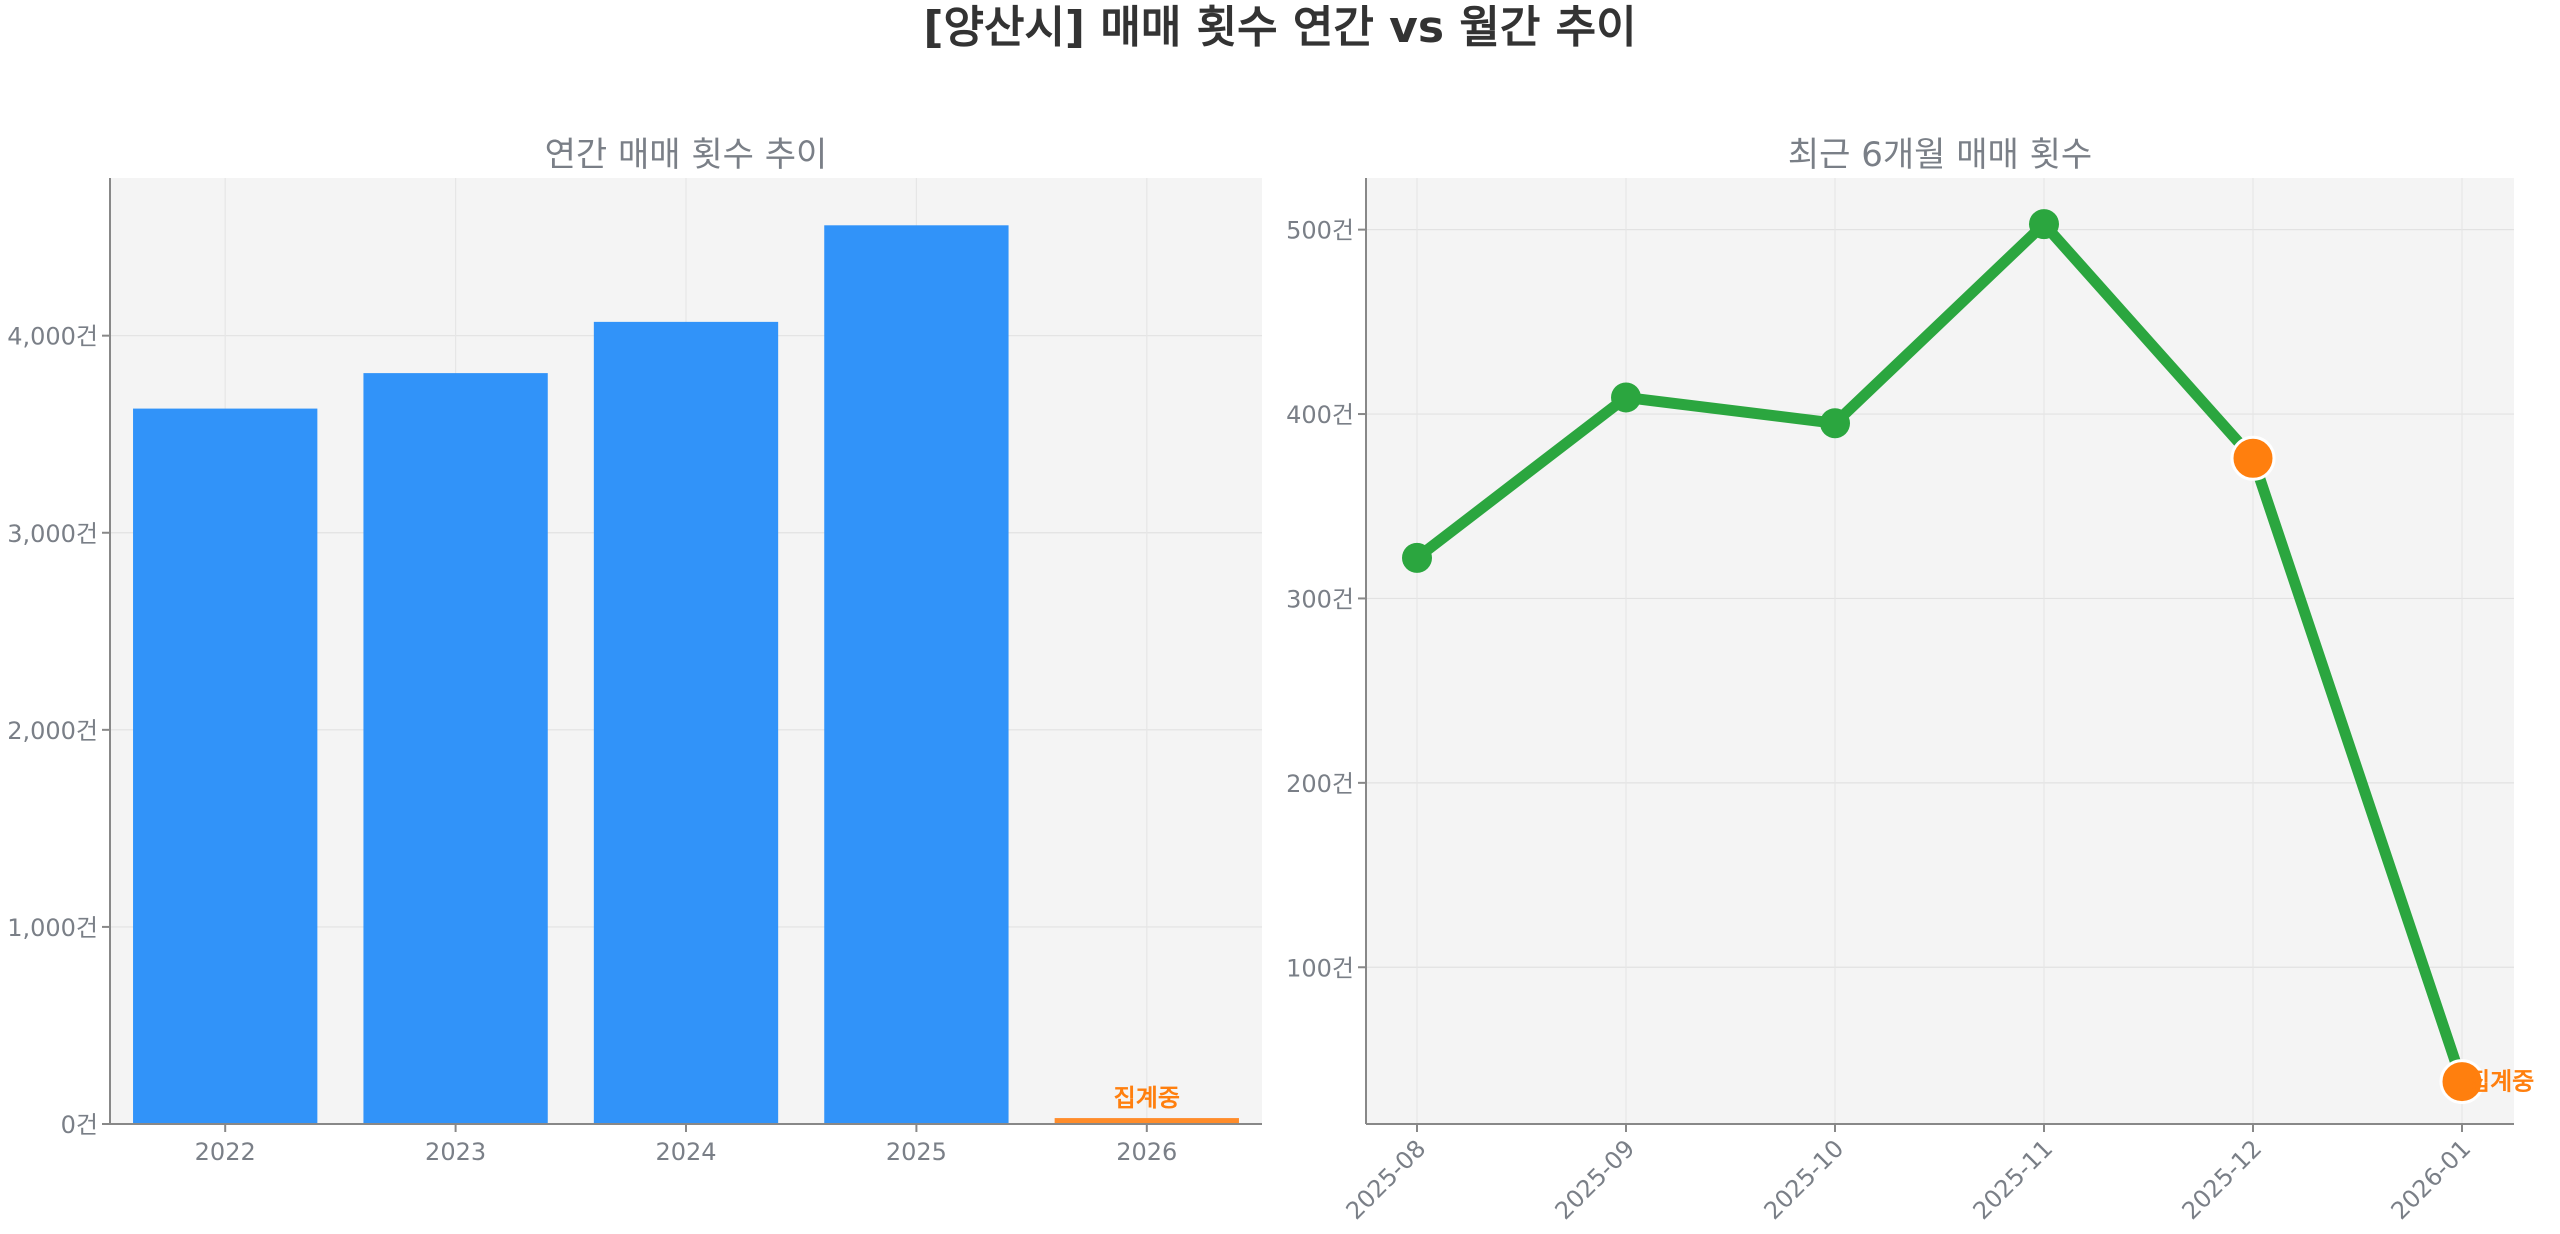  I want to click on y-tick-label: 500건, so click(1320, 231).